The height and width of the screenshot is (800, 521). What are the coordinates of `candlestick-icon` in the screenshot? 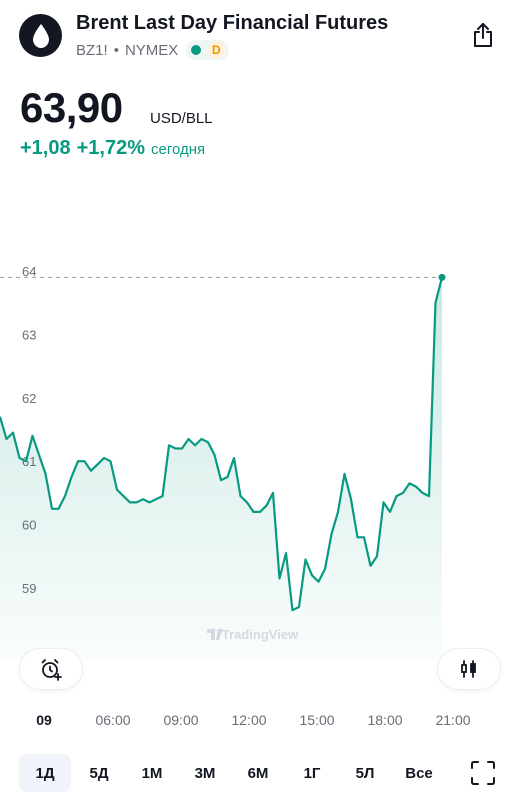 It's located at (468, 669).